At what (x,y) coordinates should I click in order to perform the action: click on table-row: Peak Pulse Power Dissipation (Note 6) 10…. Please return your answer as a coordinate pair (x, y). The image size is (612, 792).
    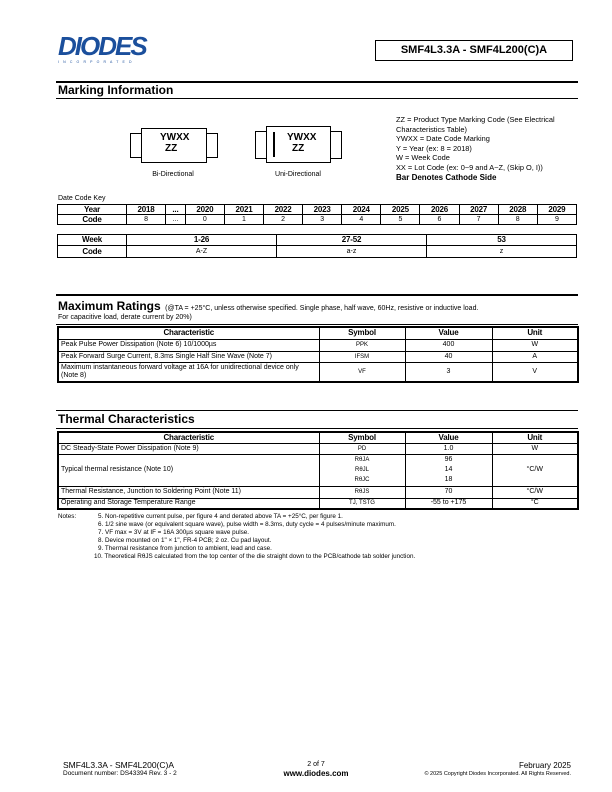
    Looking at the image, I should click on (318, 345).